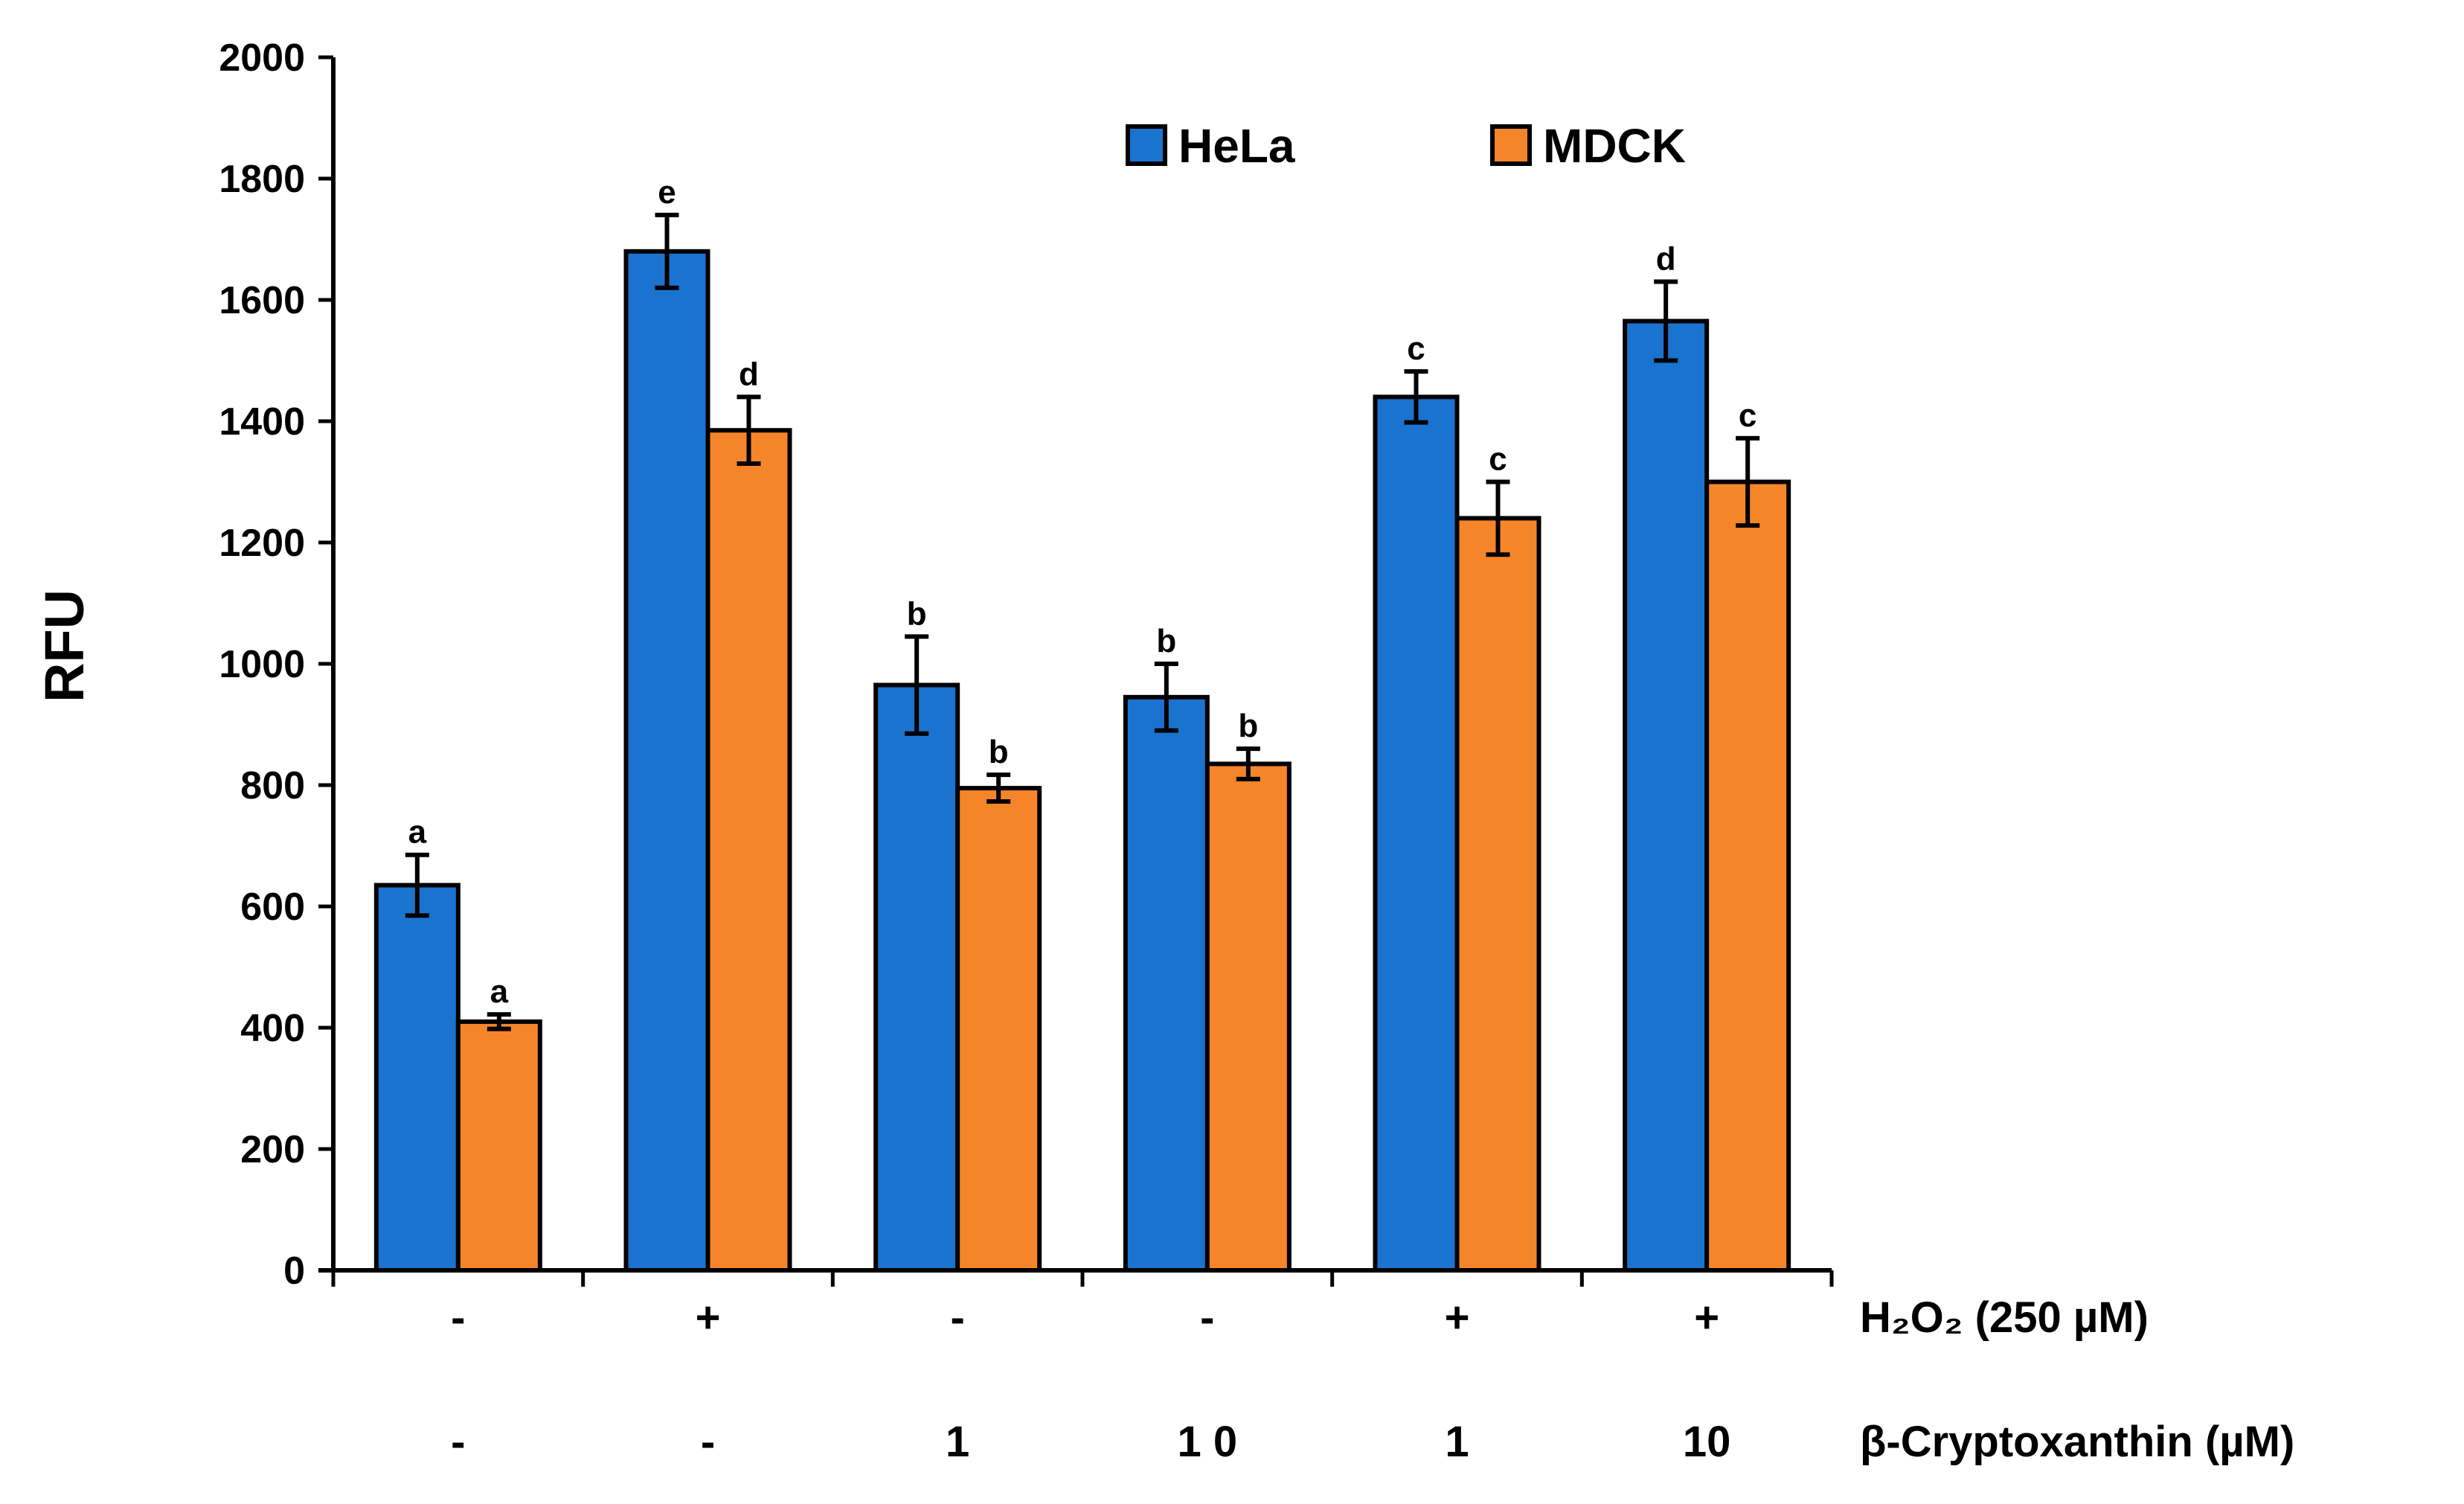  Describe the element at coordinates (262, 179) in the screenshot. I see `y-tick-label: 1800` at that location.